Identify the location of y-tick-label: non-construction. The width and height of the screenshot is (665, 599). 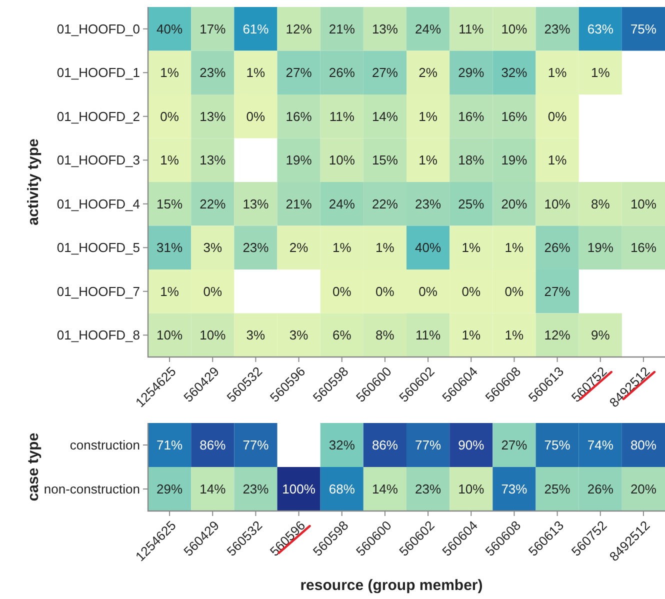
(92, 489).